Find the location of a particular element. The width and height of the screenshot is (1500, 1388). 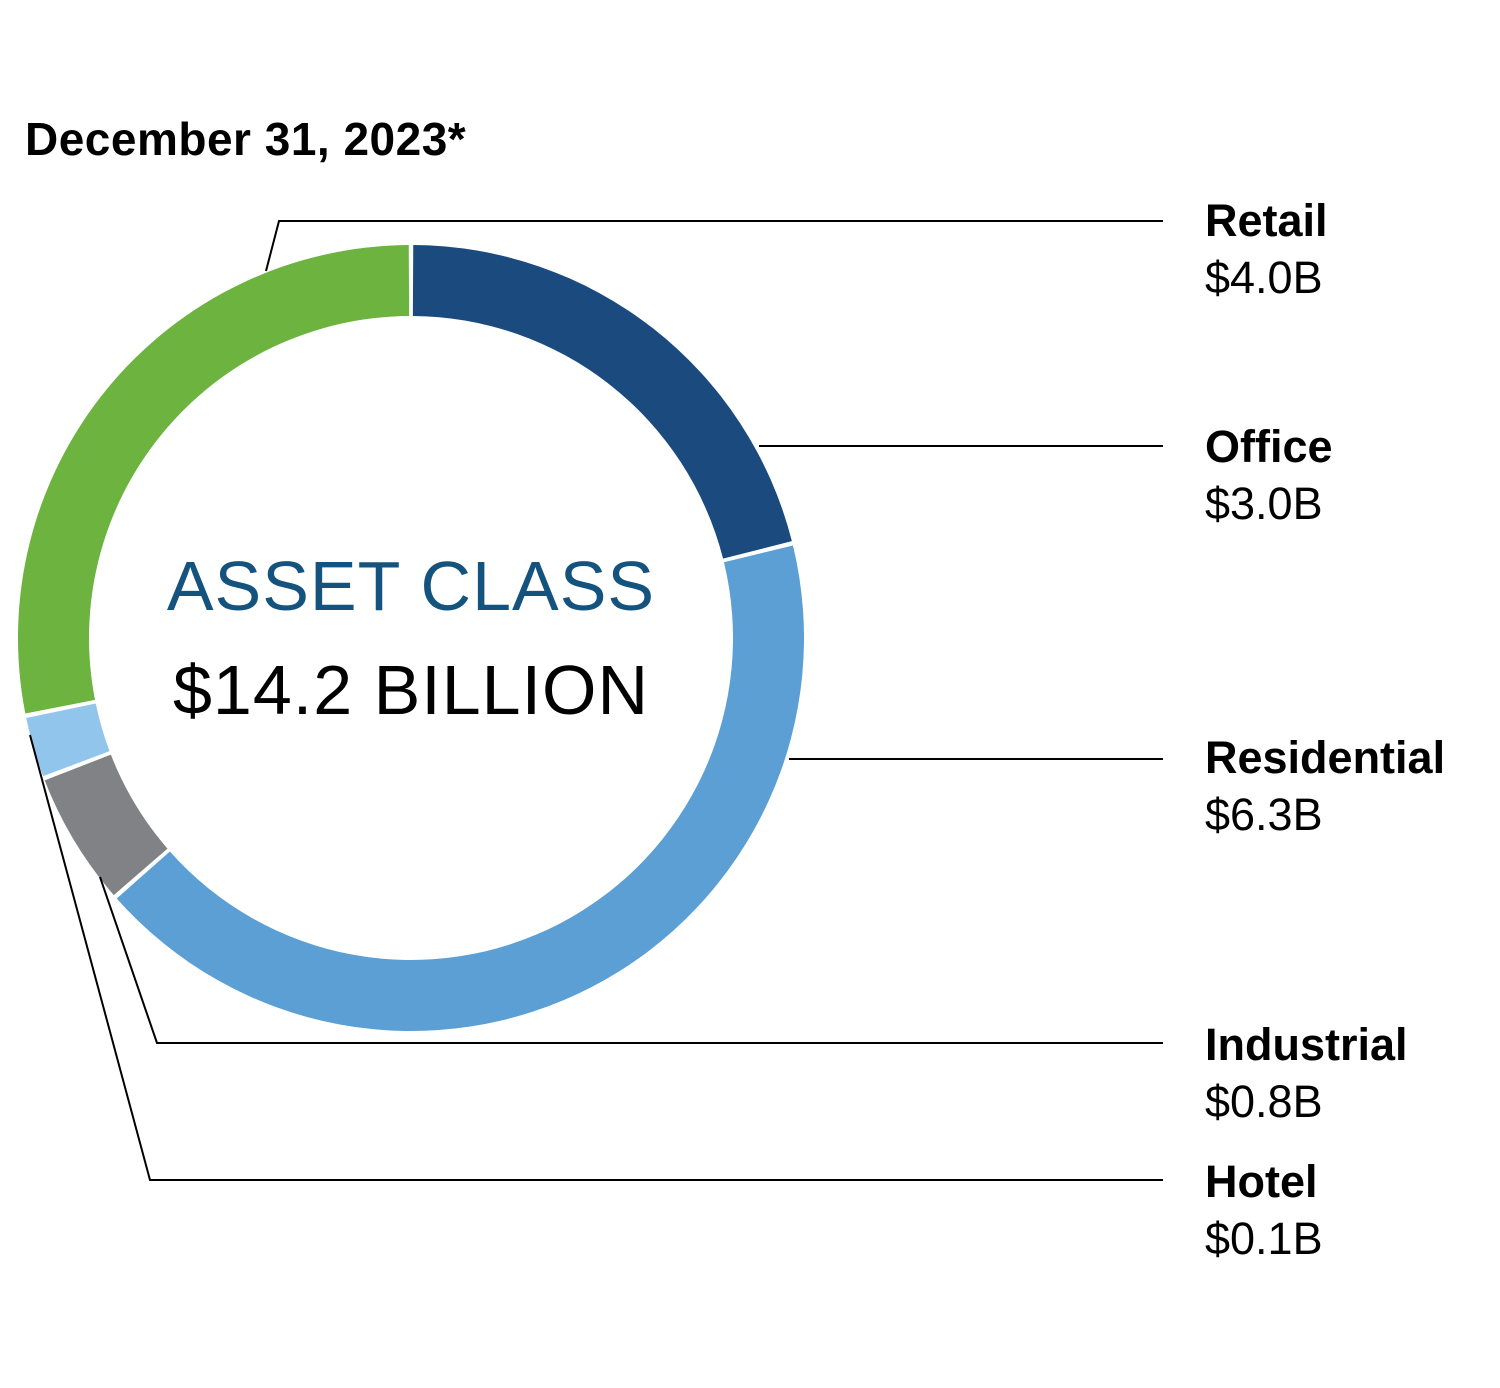

donut-slice-hotel is located at coordinates (68, 740).